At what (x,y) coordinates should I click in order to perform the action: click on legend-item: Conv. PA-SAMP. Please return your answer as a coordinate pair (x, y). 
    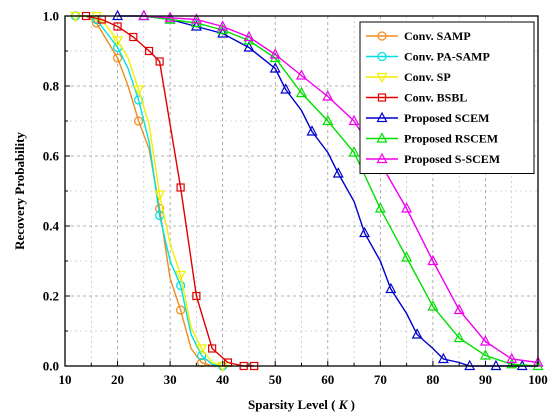
    Looking at the image, I should click on (428, 57).